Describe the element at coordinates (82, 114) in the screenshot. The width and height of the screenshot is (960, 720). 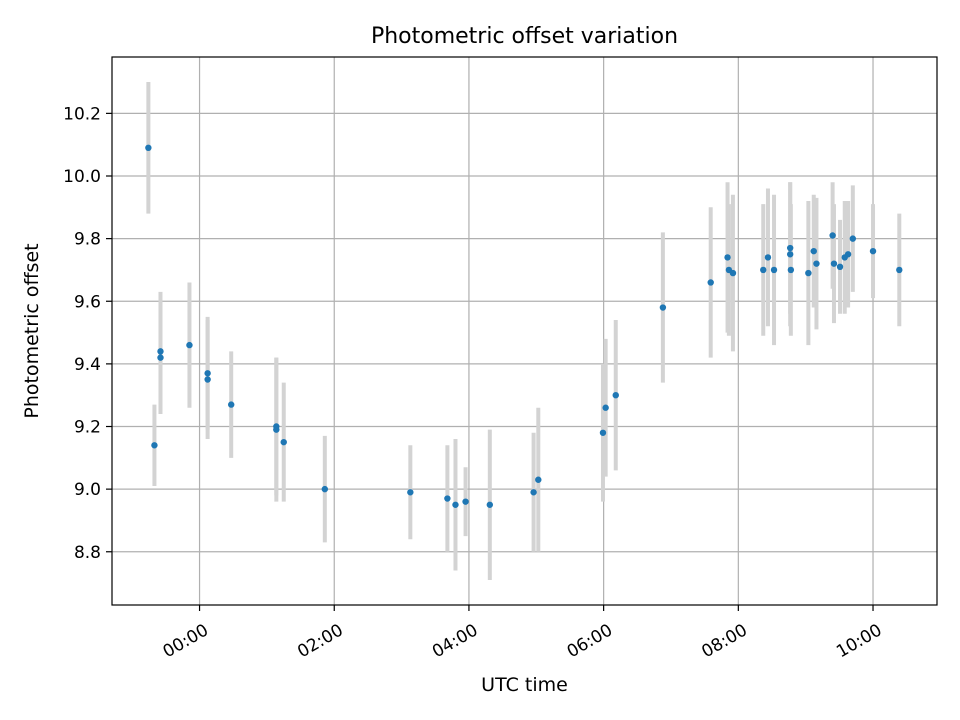
I see `y-tick-label: 10.2` at that location.